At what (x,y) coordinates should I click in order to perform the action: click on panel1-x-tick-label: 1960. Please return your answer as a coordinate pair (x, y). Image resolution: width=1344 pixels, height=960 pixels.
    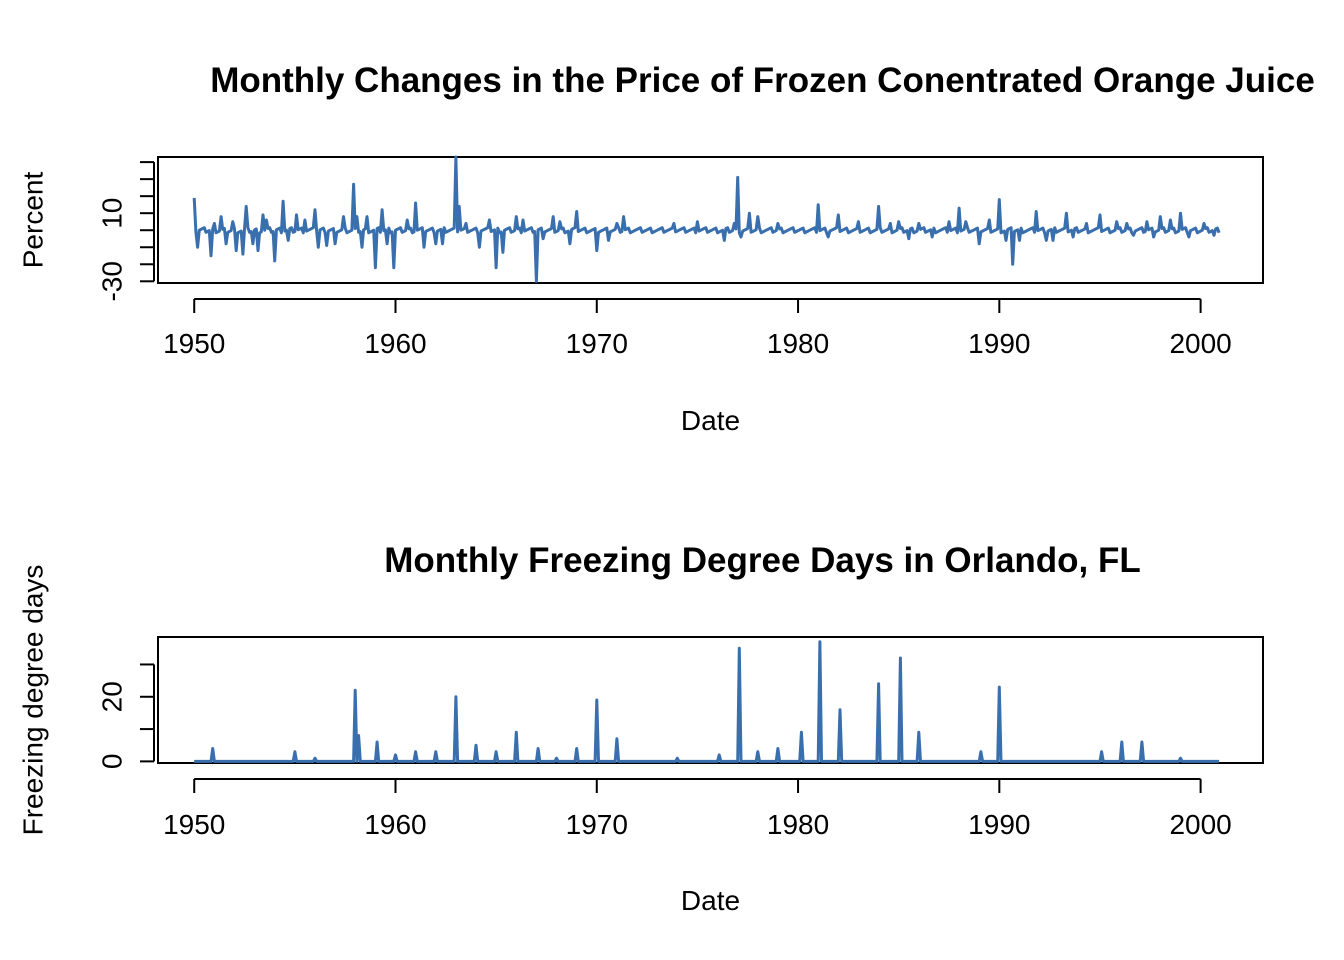
    Looking at the image, I should click on (395, 343).